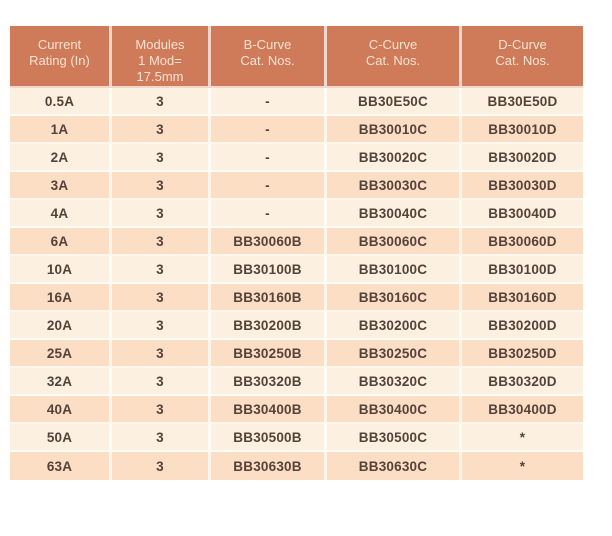 The image size is (612, 536). Describe the element at coordinates (269, 354) in the screenshot. I see `cell-b-curve: BB30250B` at that location.